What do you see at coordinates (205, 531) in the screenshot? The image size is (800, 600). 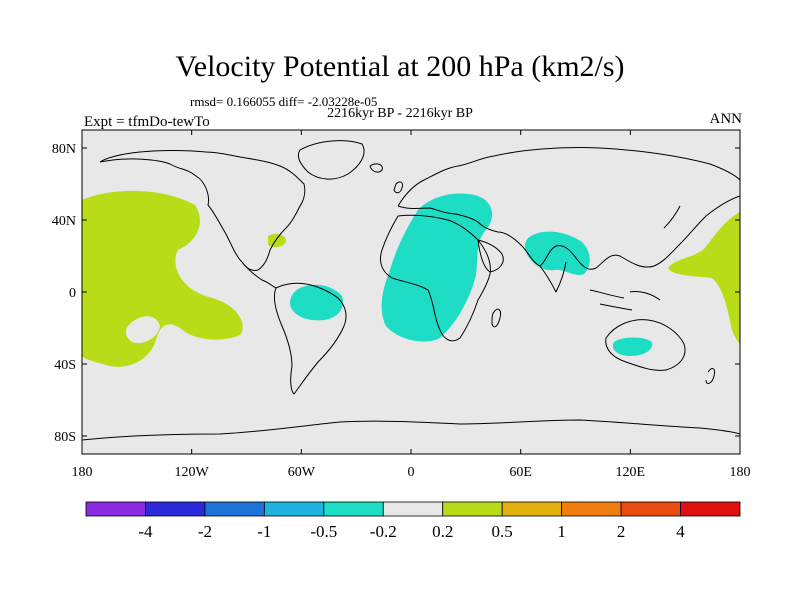 I see `colorbar-label: -2` at bounding box center [205, 531].